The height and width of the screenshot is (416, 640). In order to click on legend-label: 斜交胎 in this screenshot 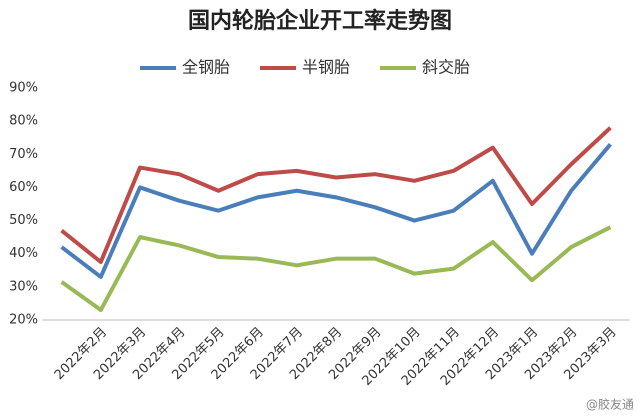, I will do `click(446, 67)`.